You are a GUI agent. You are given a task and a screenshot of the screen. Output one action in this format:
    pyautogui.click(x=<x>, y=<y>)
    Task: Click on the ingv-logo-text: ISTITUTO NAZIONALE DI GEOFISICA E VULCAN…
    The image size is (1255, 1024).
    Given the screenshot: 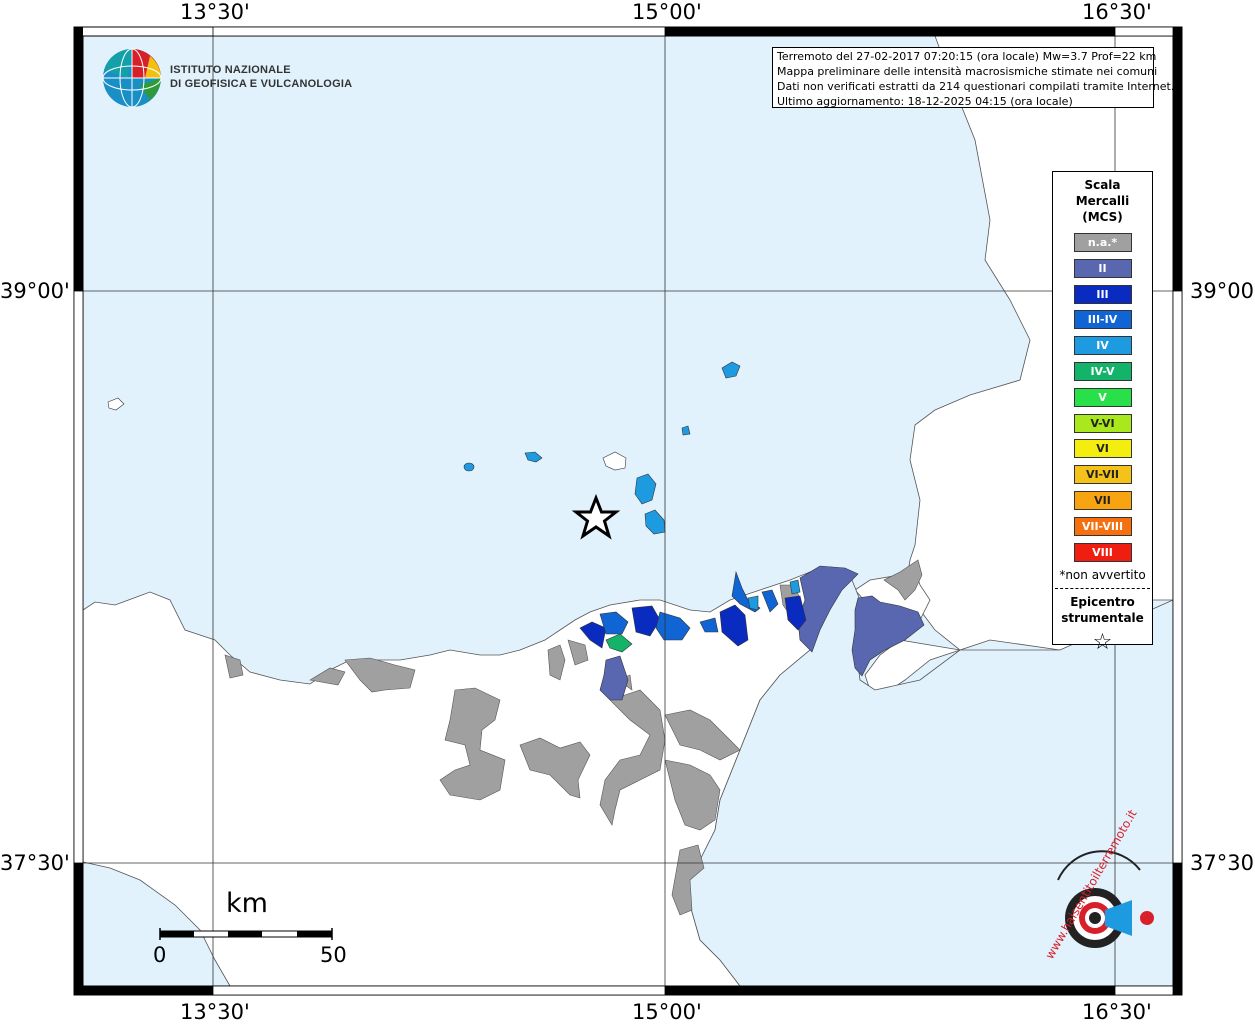 What is the action you would take?
    pyautogui.click(x=261, y=77)
    